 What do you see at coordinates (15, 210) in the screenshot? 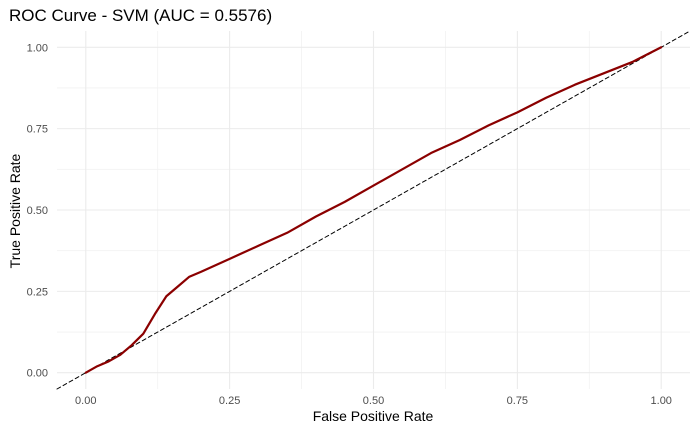
I see `y-axis-title: True Positive Rate` at bounding box center [15, 210].